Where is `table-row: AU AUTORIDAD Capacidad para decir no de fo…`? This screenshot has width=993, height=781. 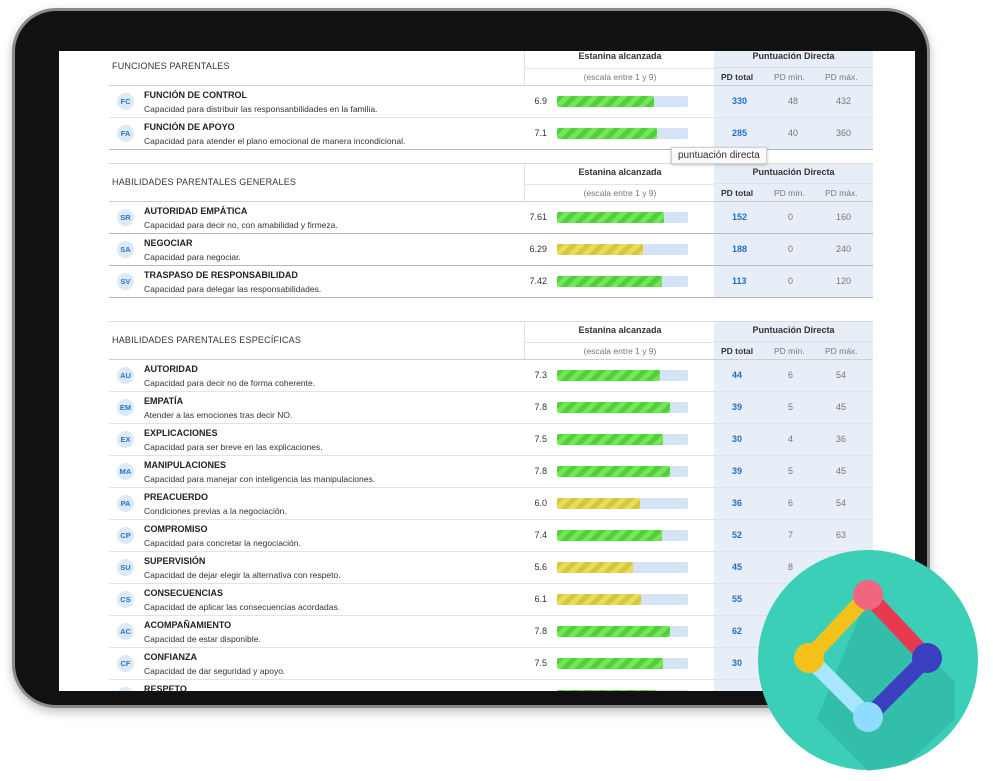 table-row: AU AUTORIDAD Capacidad para decir no de fo… is located at coordinates (491, 376).